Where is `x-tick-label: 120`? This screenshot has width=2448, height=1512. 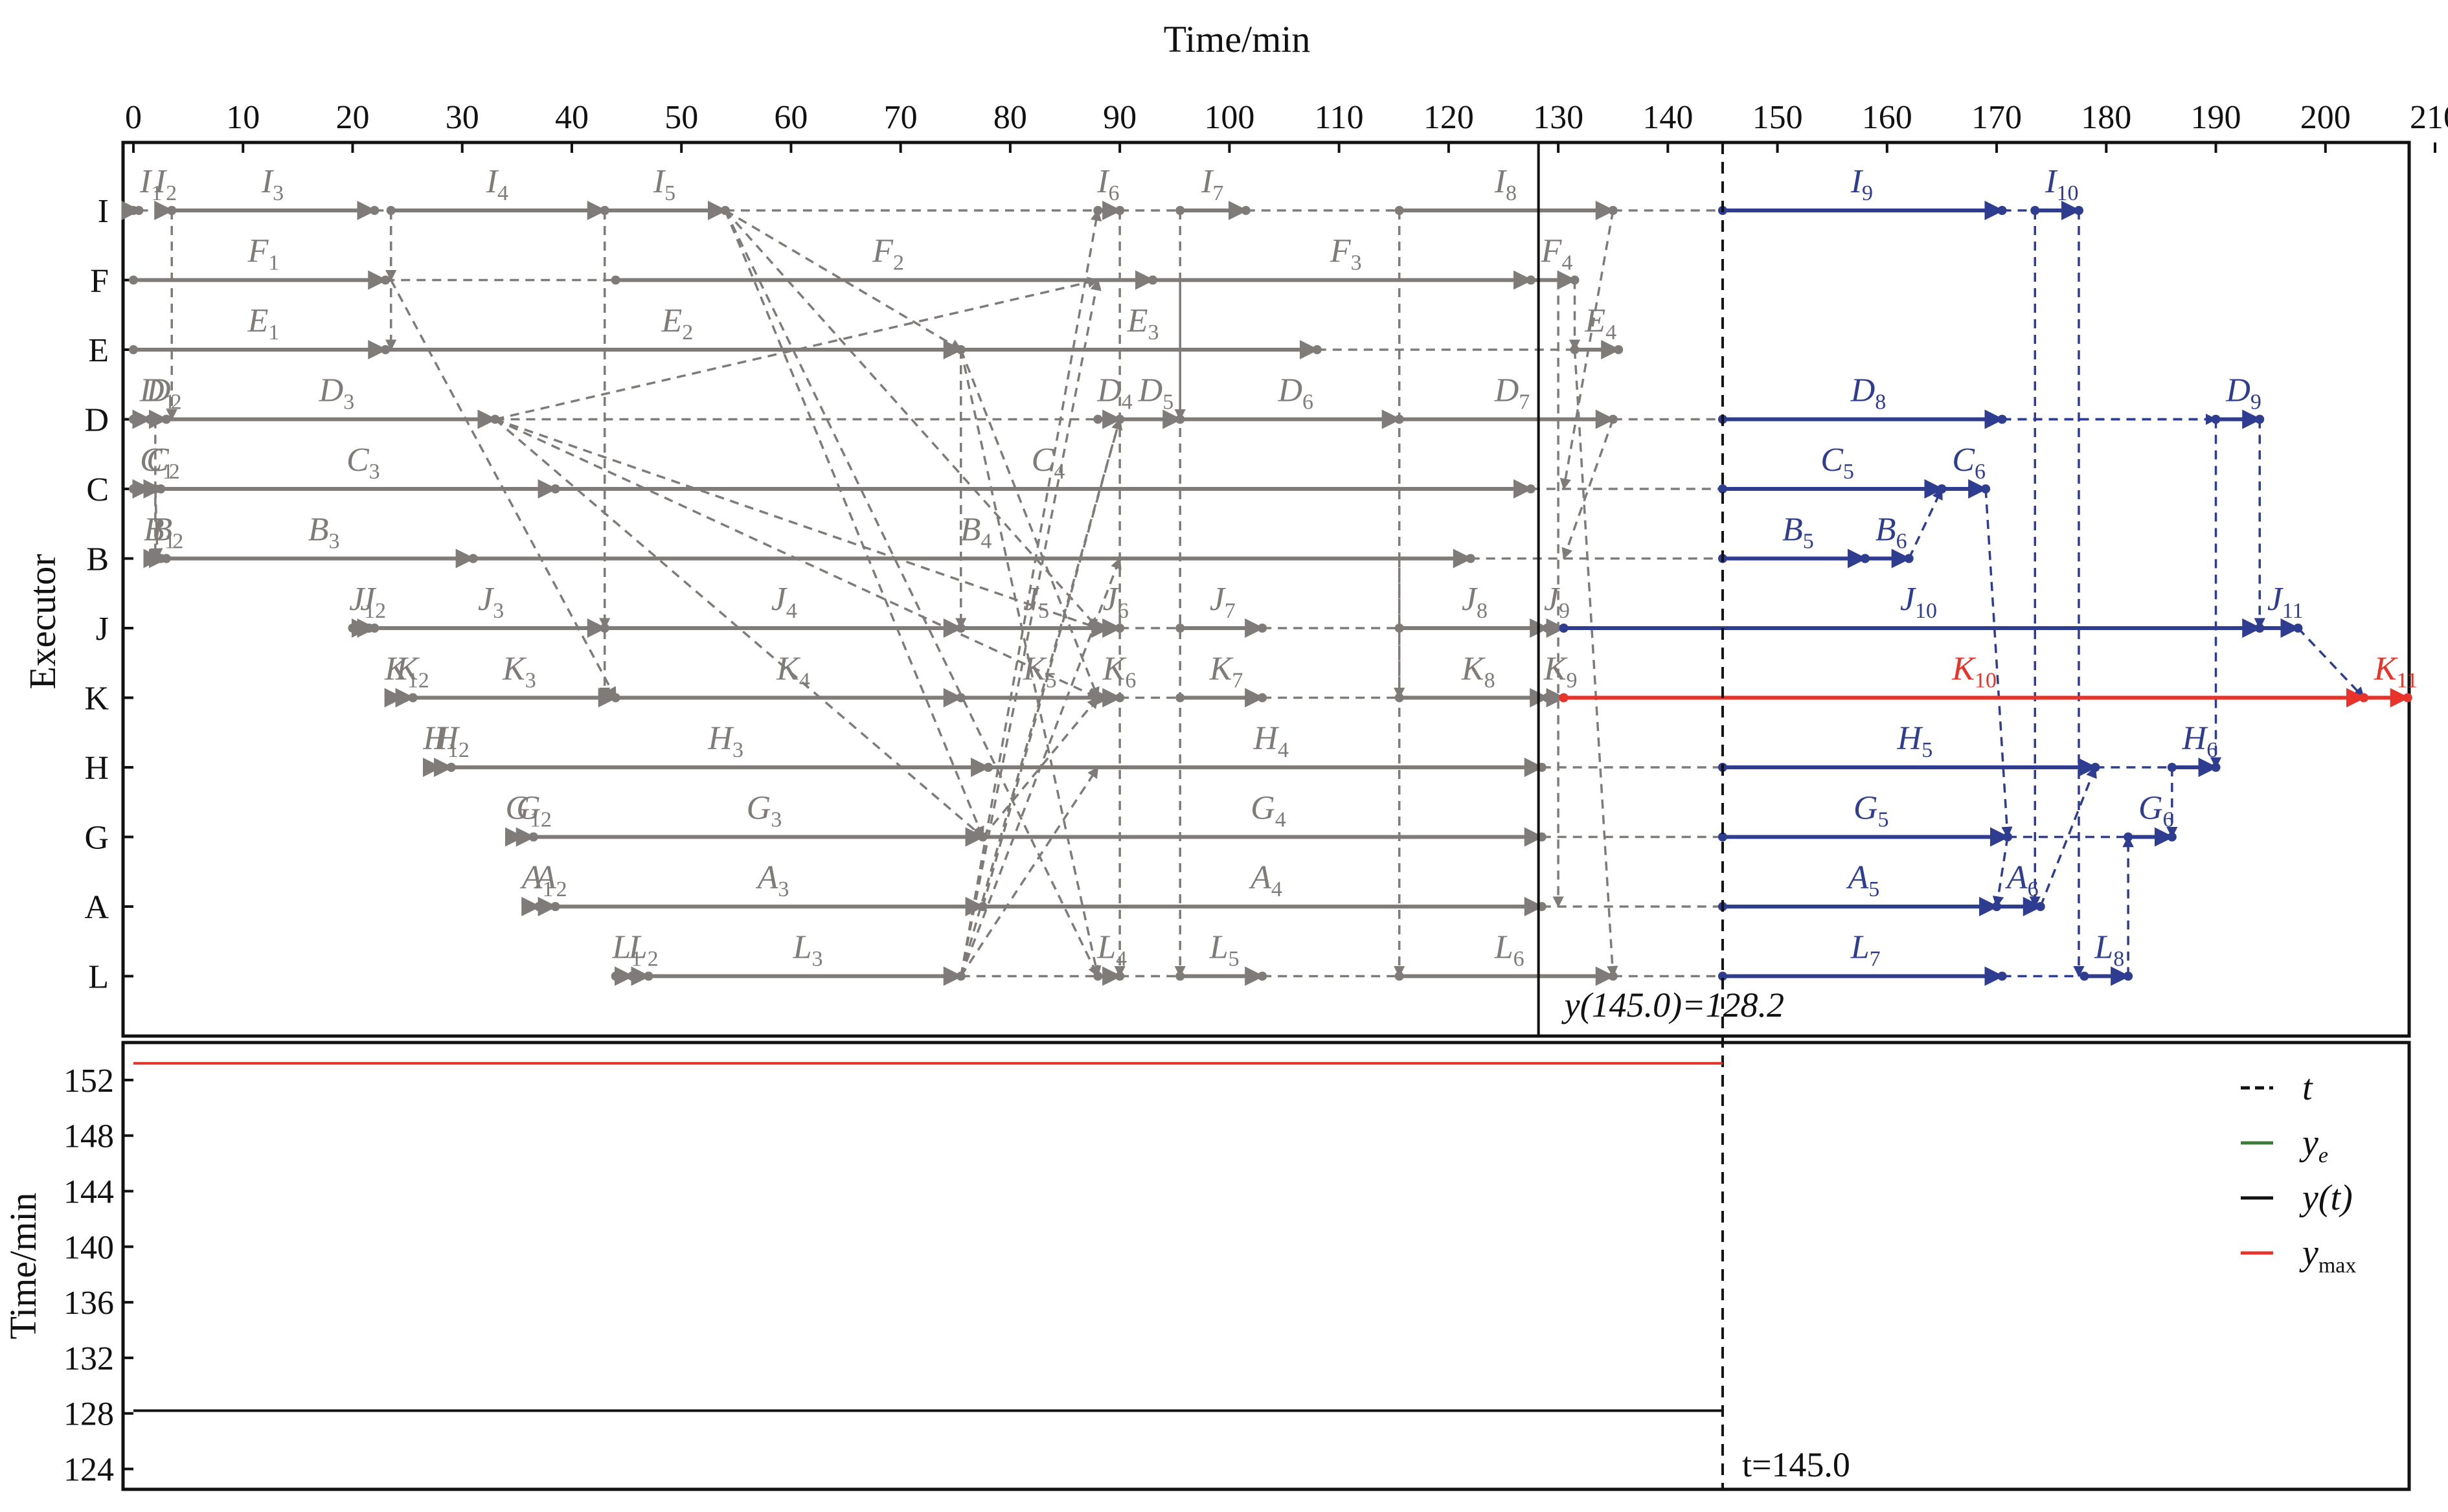
x-tick-label: 120 is located at coordinates (1448, 117).